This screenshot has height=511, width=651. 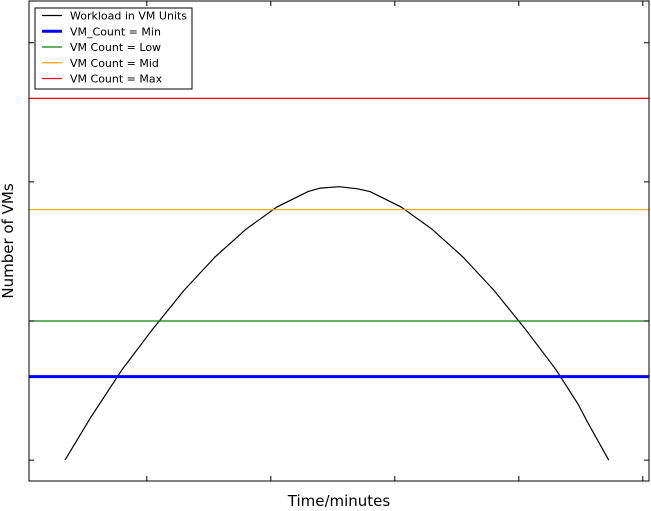 I want to click on legend-label-vm-count-mid: VM Count = Mid, so click(x=114, y=63).